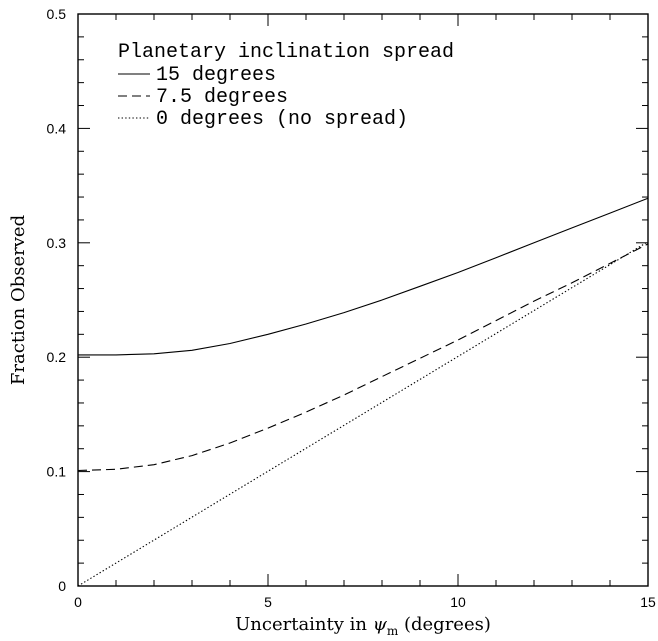  What do you see at coordinates (268, 602) in the screenshot?
I see `x-tick-label: 5` at bounding box center [268, 602].